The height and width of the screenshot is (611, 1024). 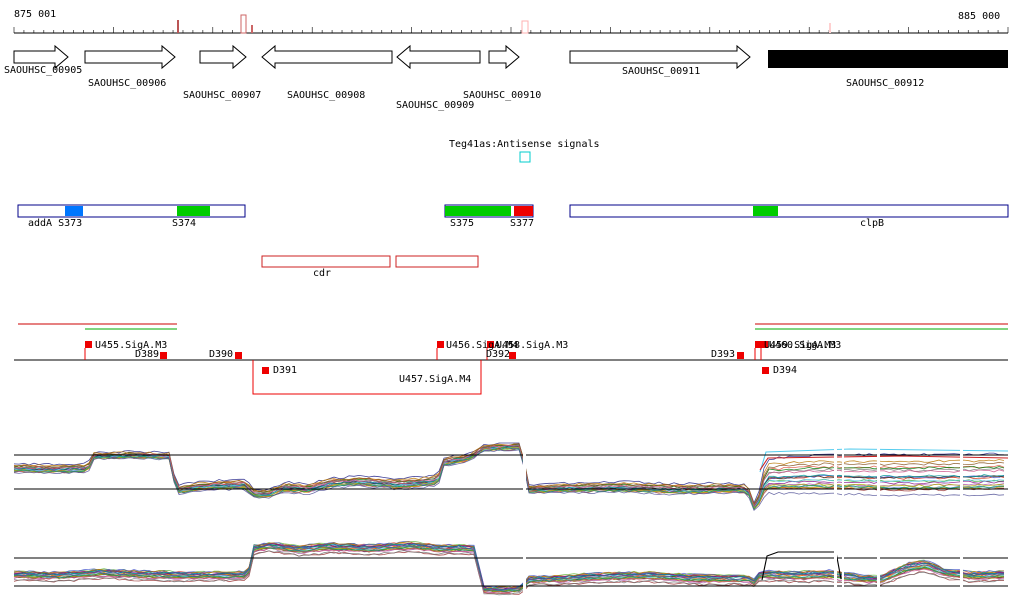 What do you see at coordinates (764, 344) in the screenshot?
I see `tss-flag-U460.SigA.M3` at bounding box center [764, 344].